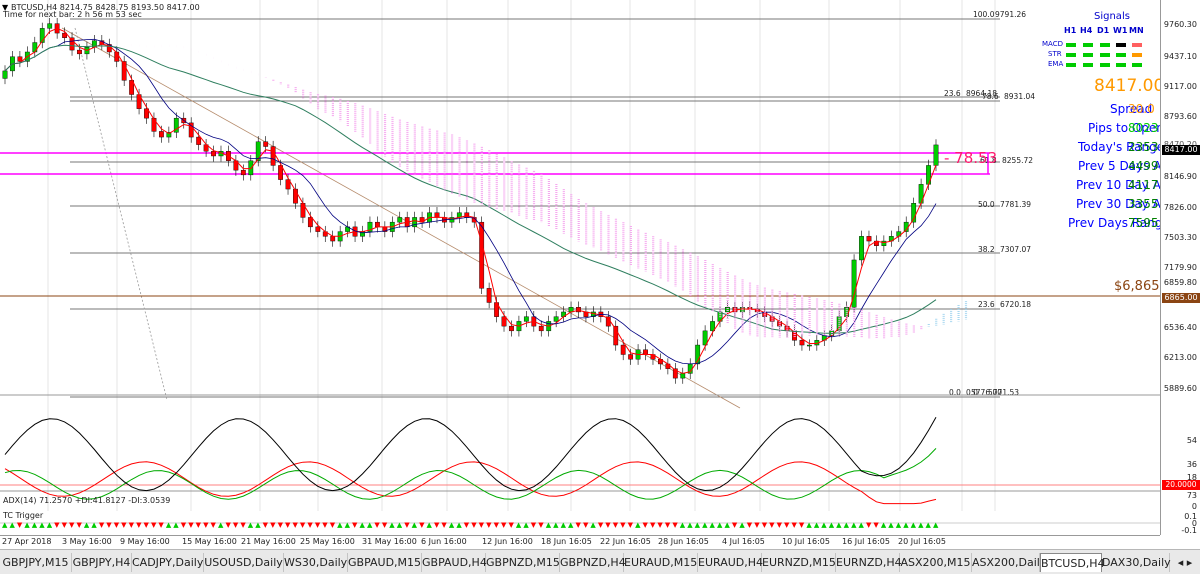 The height and width of the screenshot is (574, 1200). Describe the element at coordinates (168, 562) in the screenshot. I see `tab-cadjpy-daily: CADJPY,Daily` at that location.